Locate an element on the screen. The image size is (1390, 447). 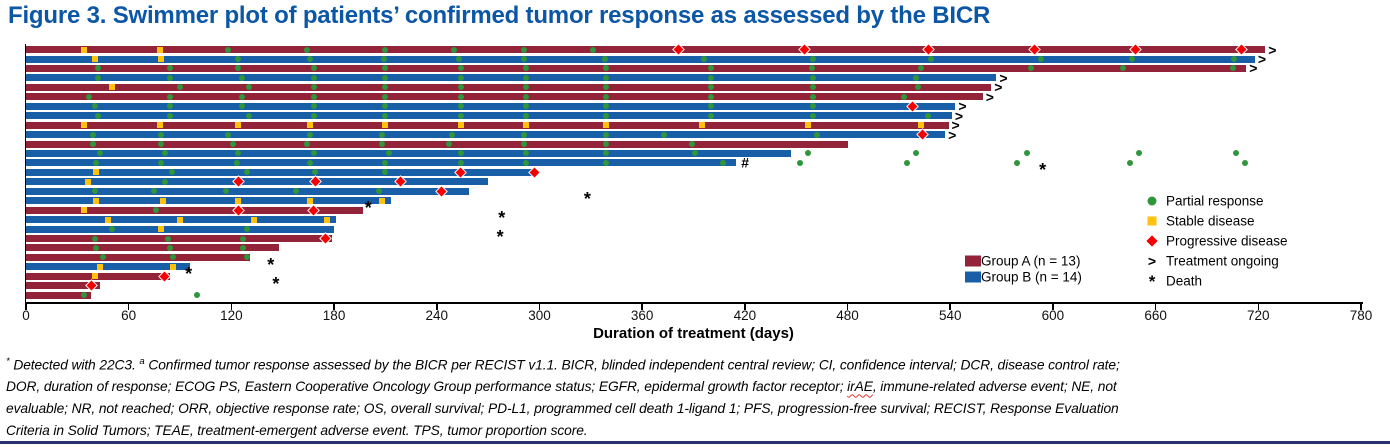
x-axis-tick-label: 240 is located at coordinates (437, 315).